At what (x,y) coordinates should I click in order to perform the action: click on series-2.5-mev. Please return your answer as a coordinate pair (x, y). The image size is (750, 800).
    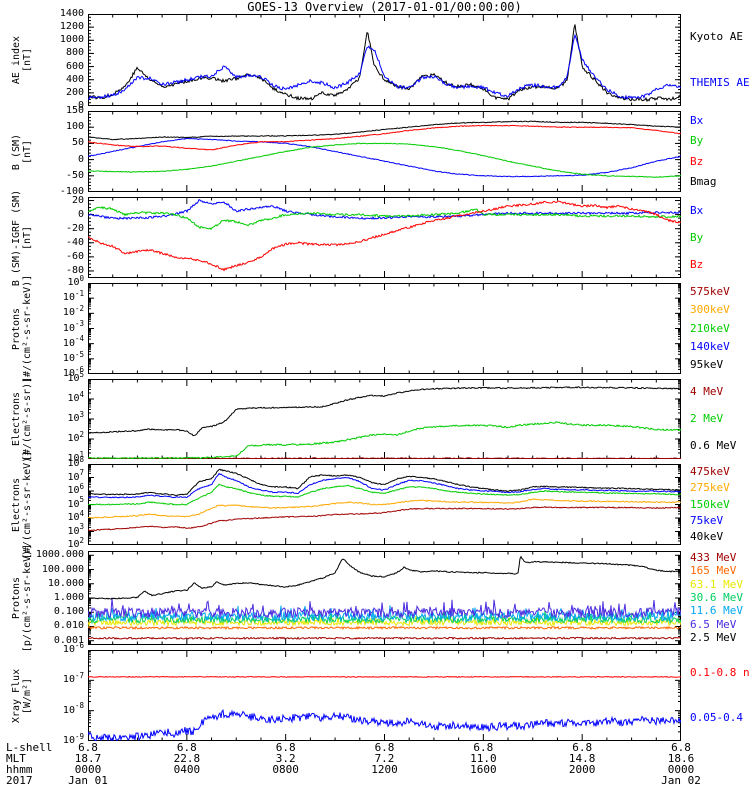
    Looking at the image, I should click on (384, 577).